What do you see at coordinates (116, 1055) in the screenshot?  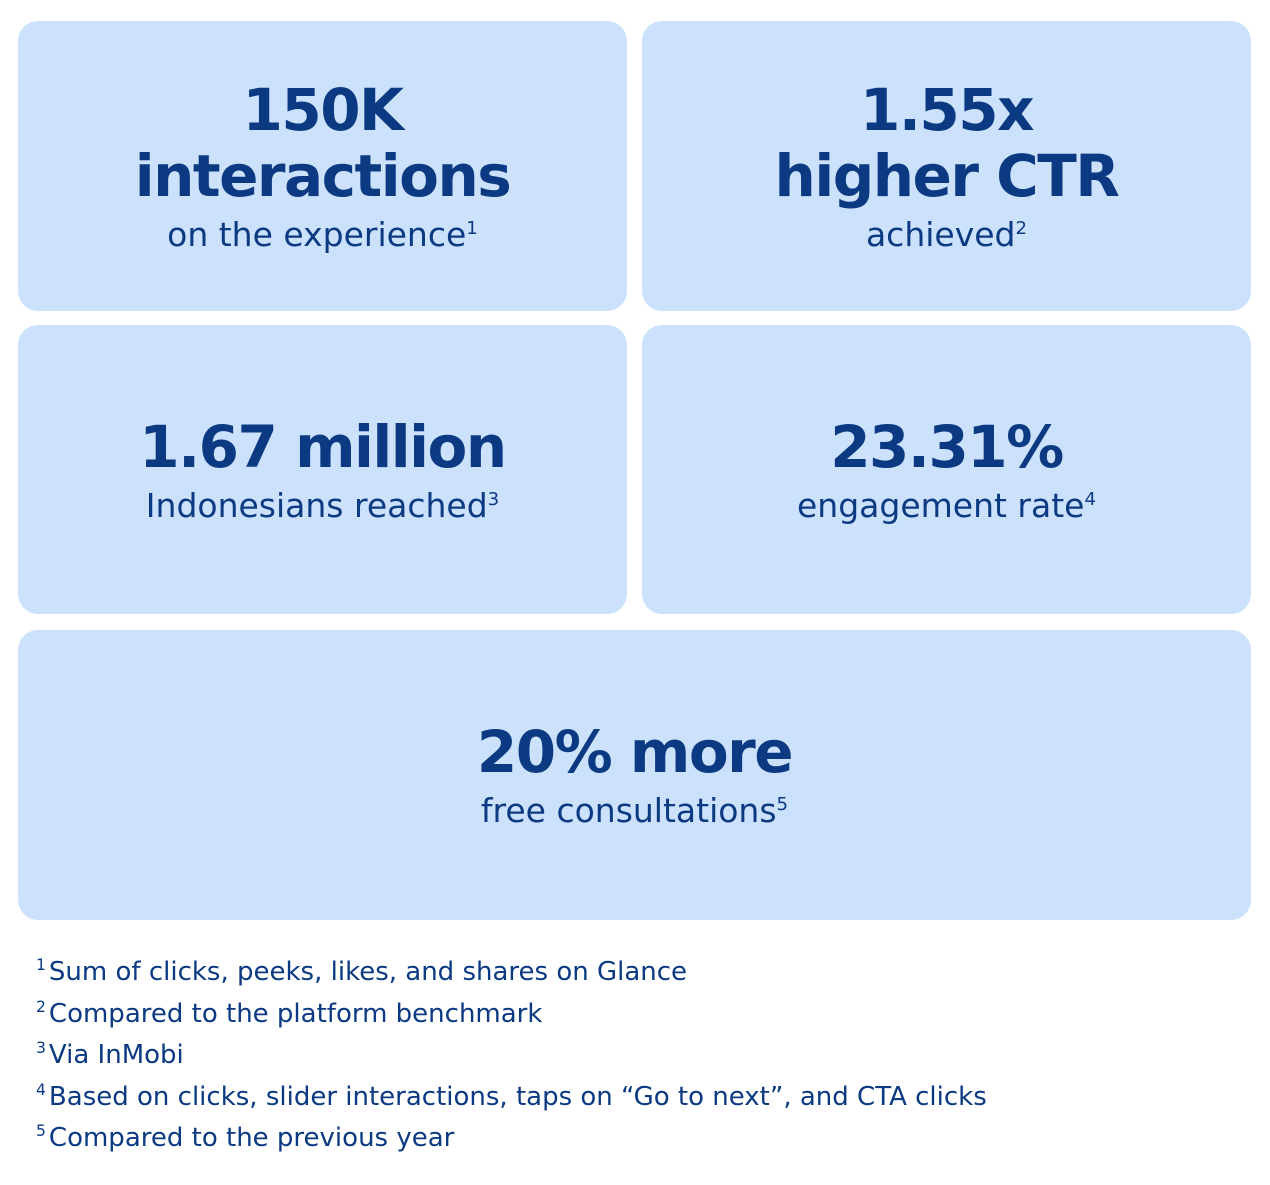 I see `footnote-text: Via InMobi` at bounding box center [116, 1055].